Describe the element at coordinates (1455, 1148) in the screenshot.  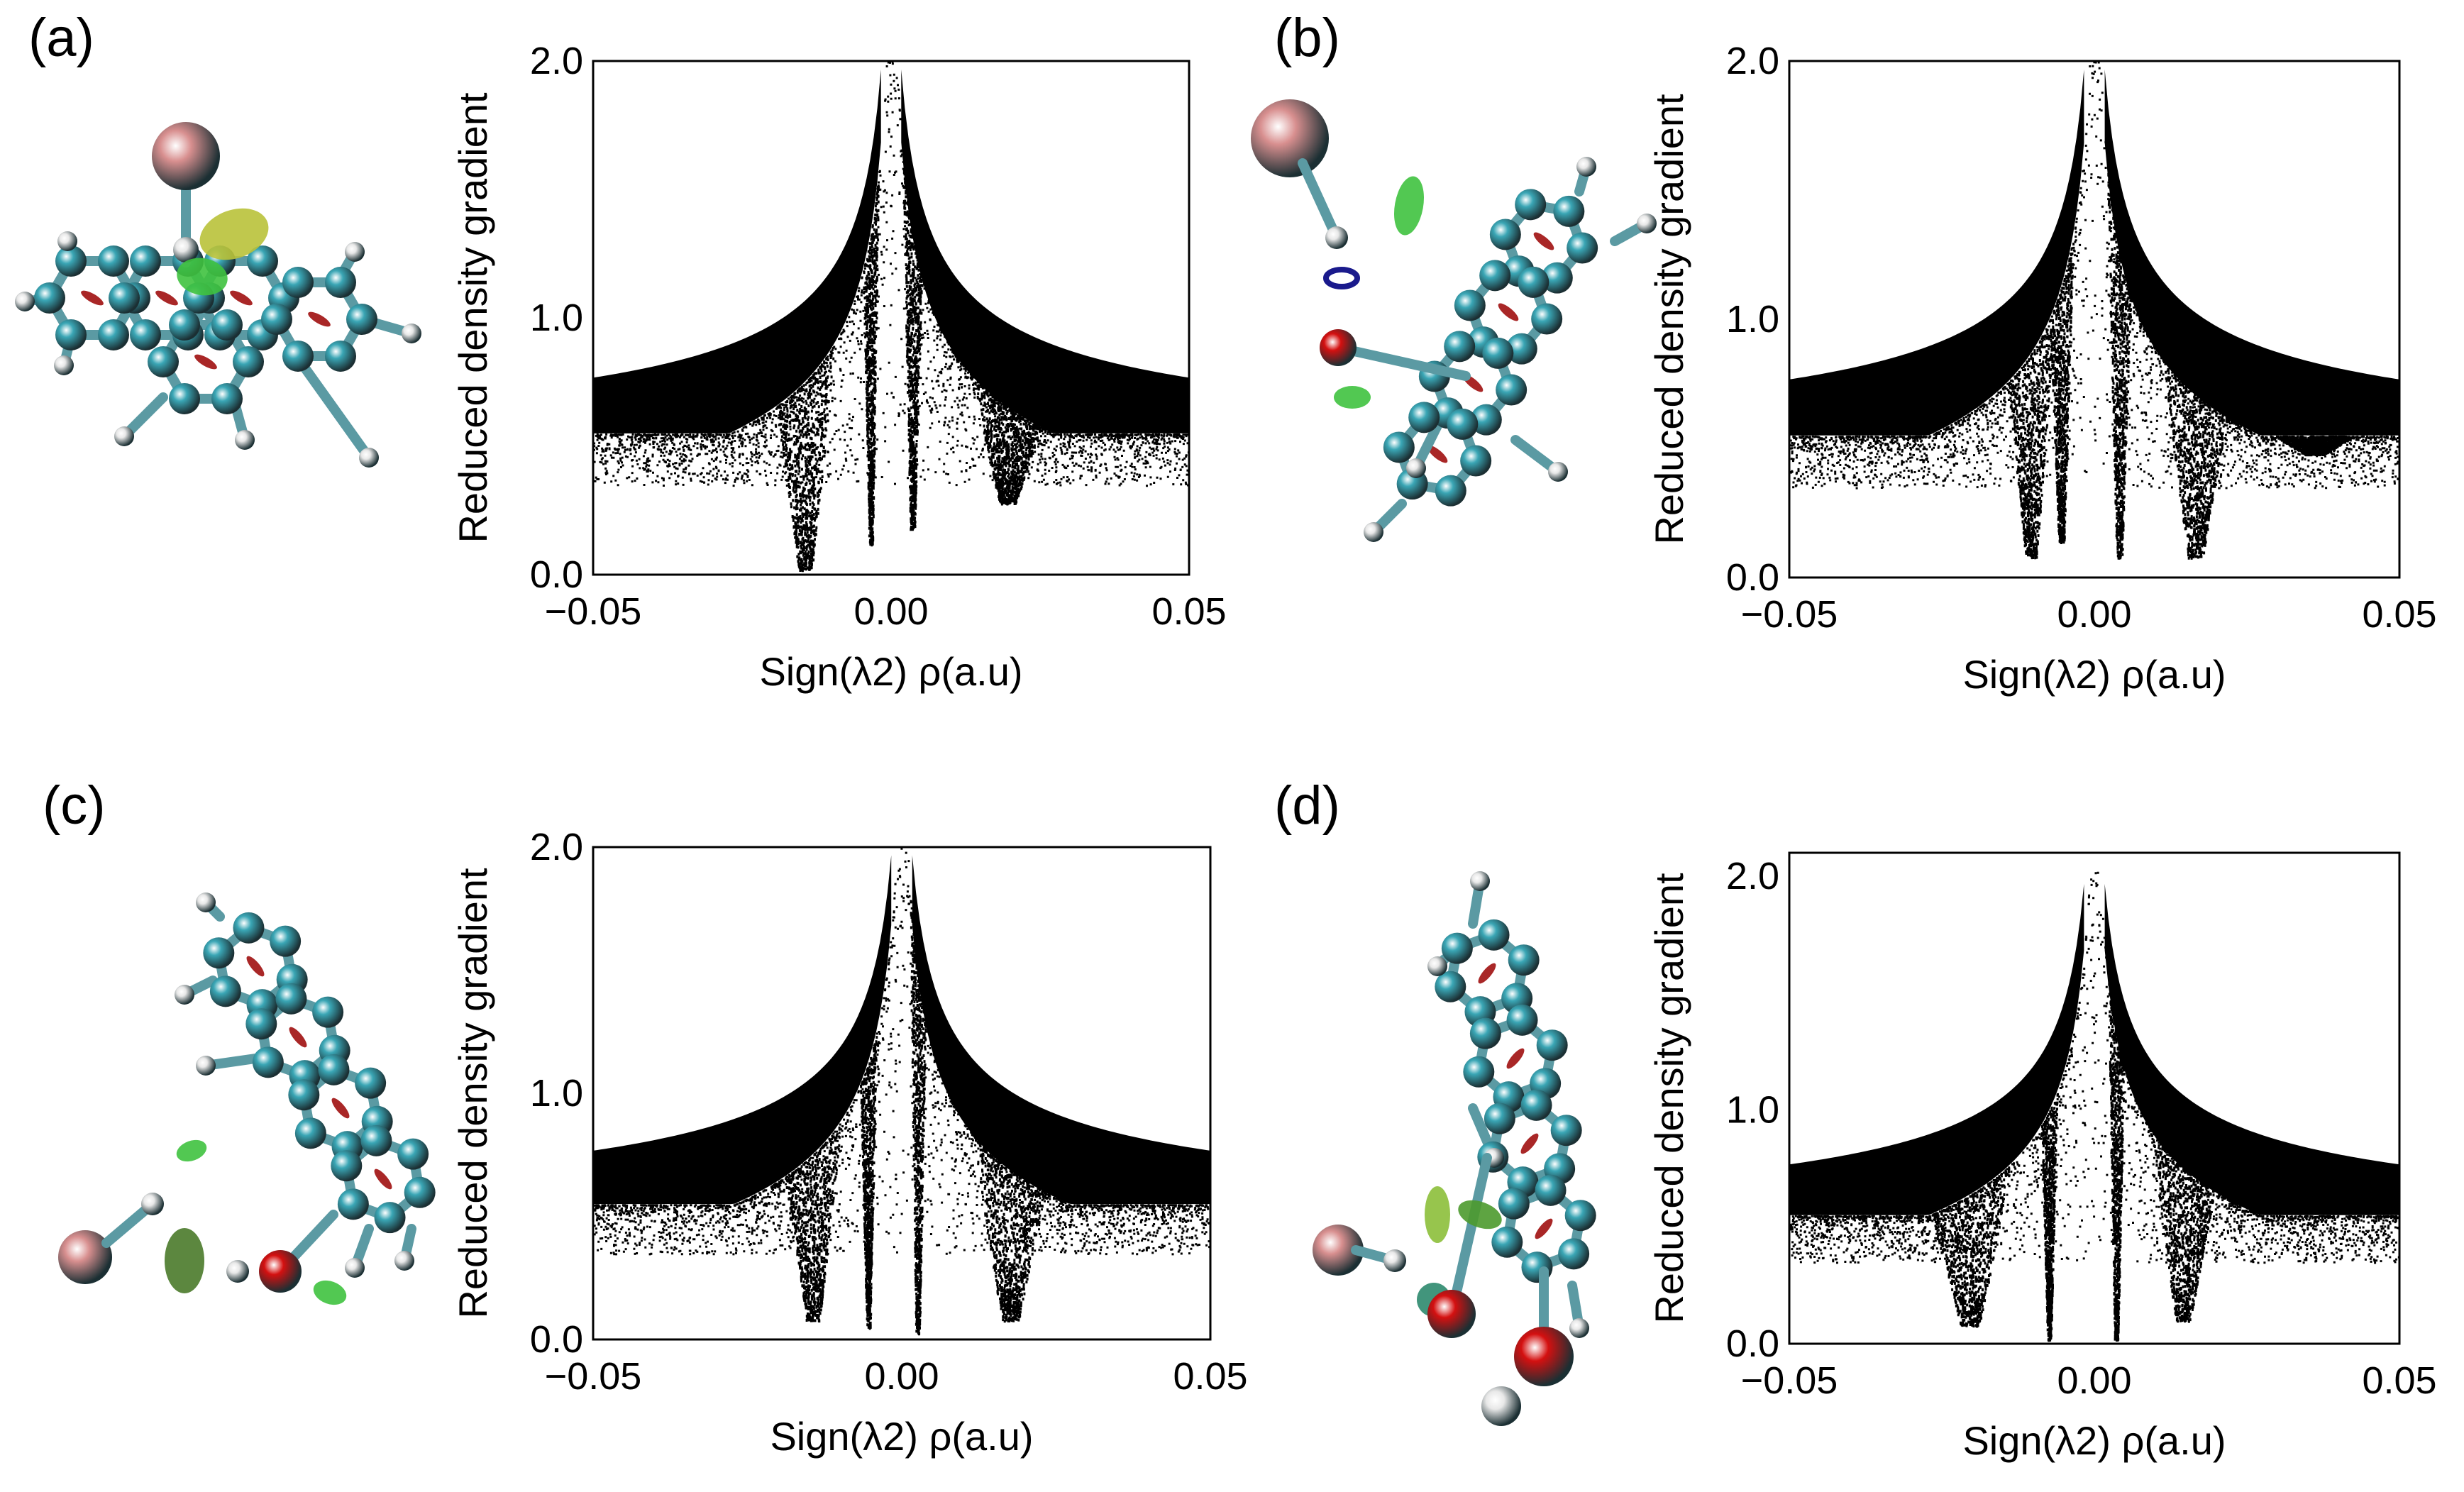
I see `molecule-d` at that location.